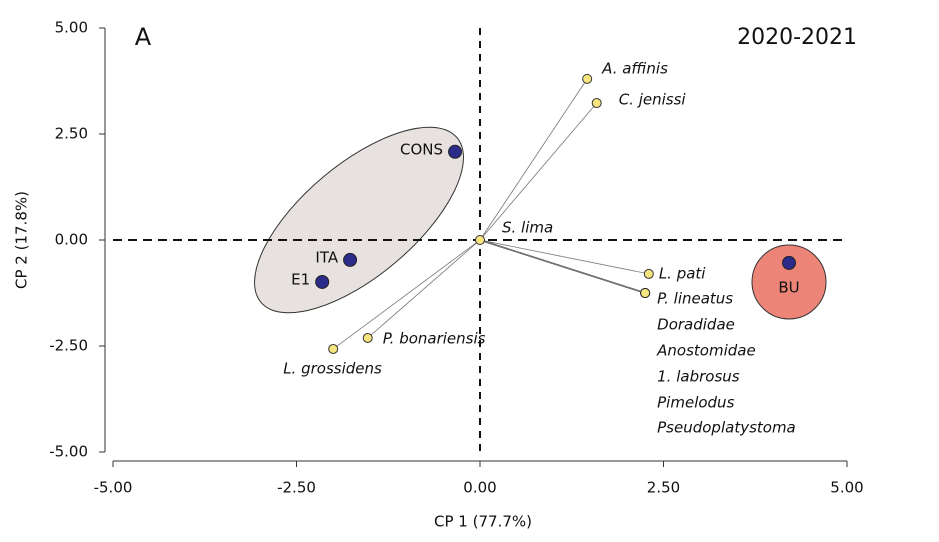  Describe the element at coordinates (663, 488) in the screenshot. I see `x-tick-label: 2.50` at that location.